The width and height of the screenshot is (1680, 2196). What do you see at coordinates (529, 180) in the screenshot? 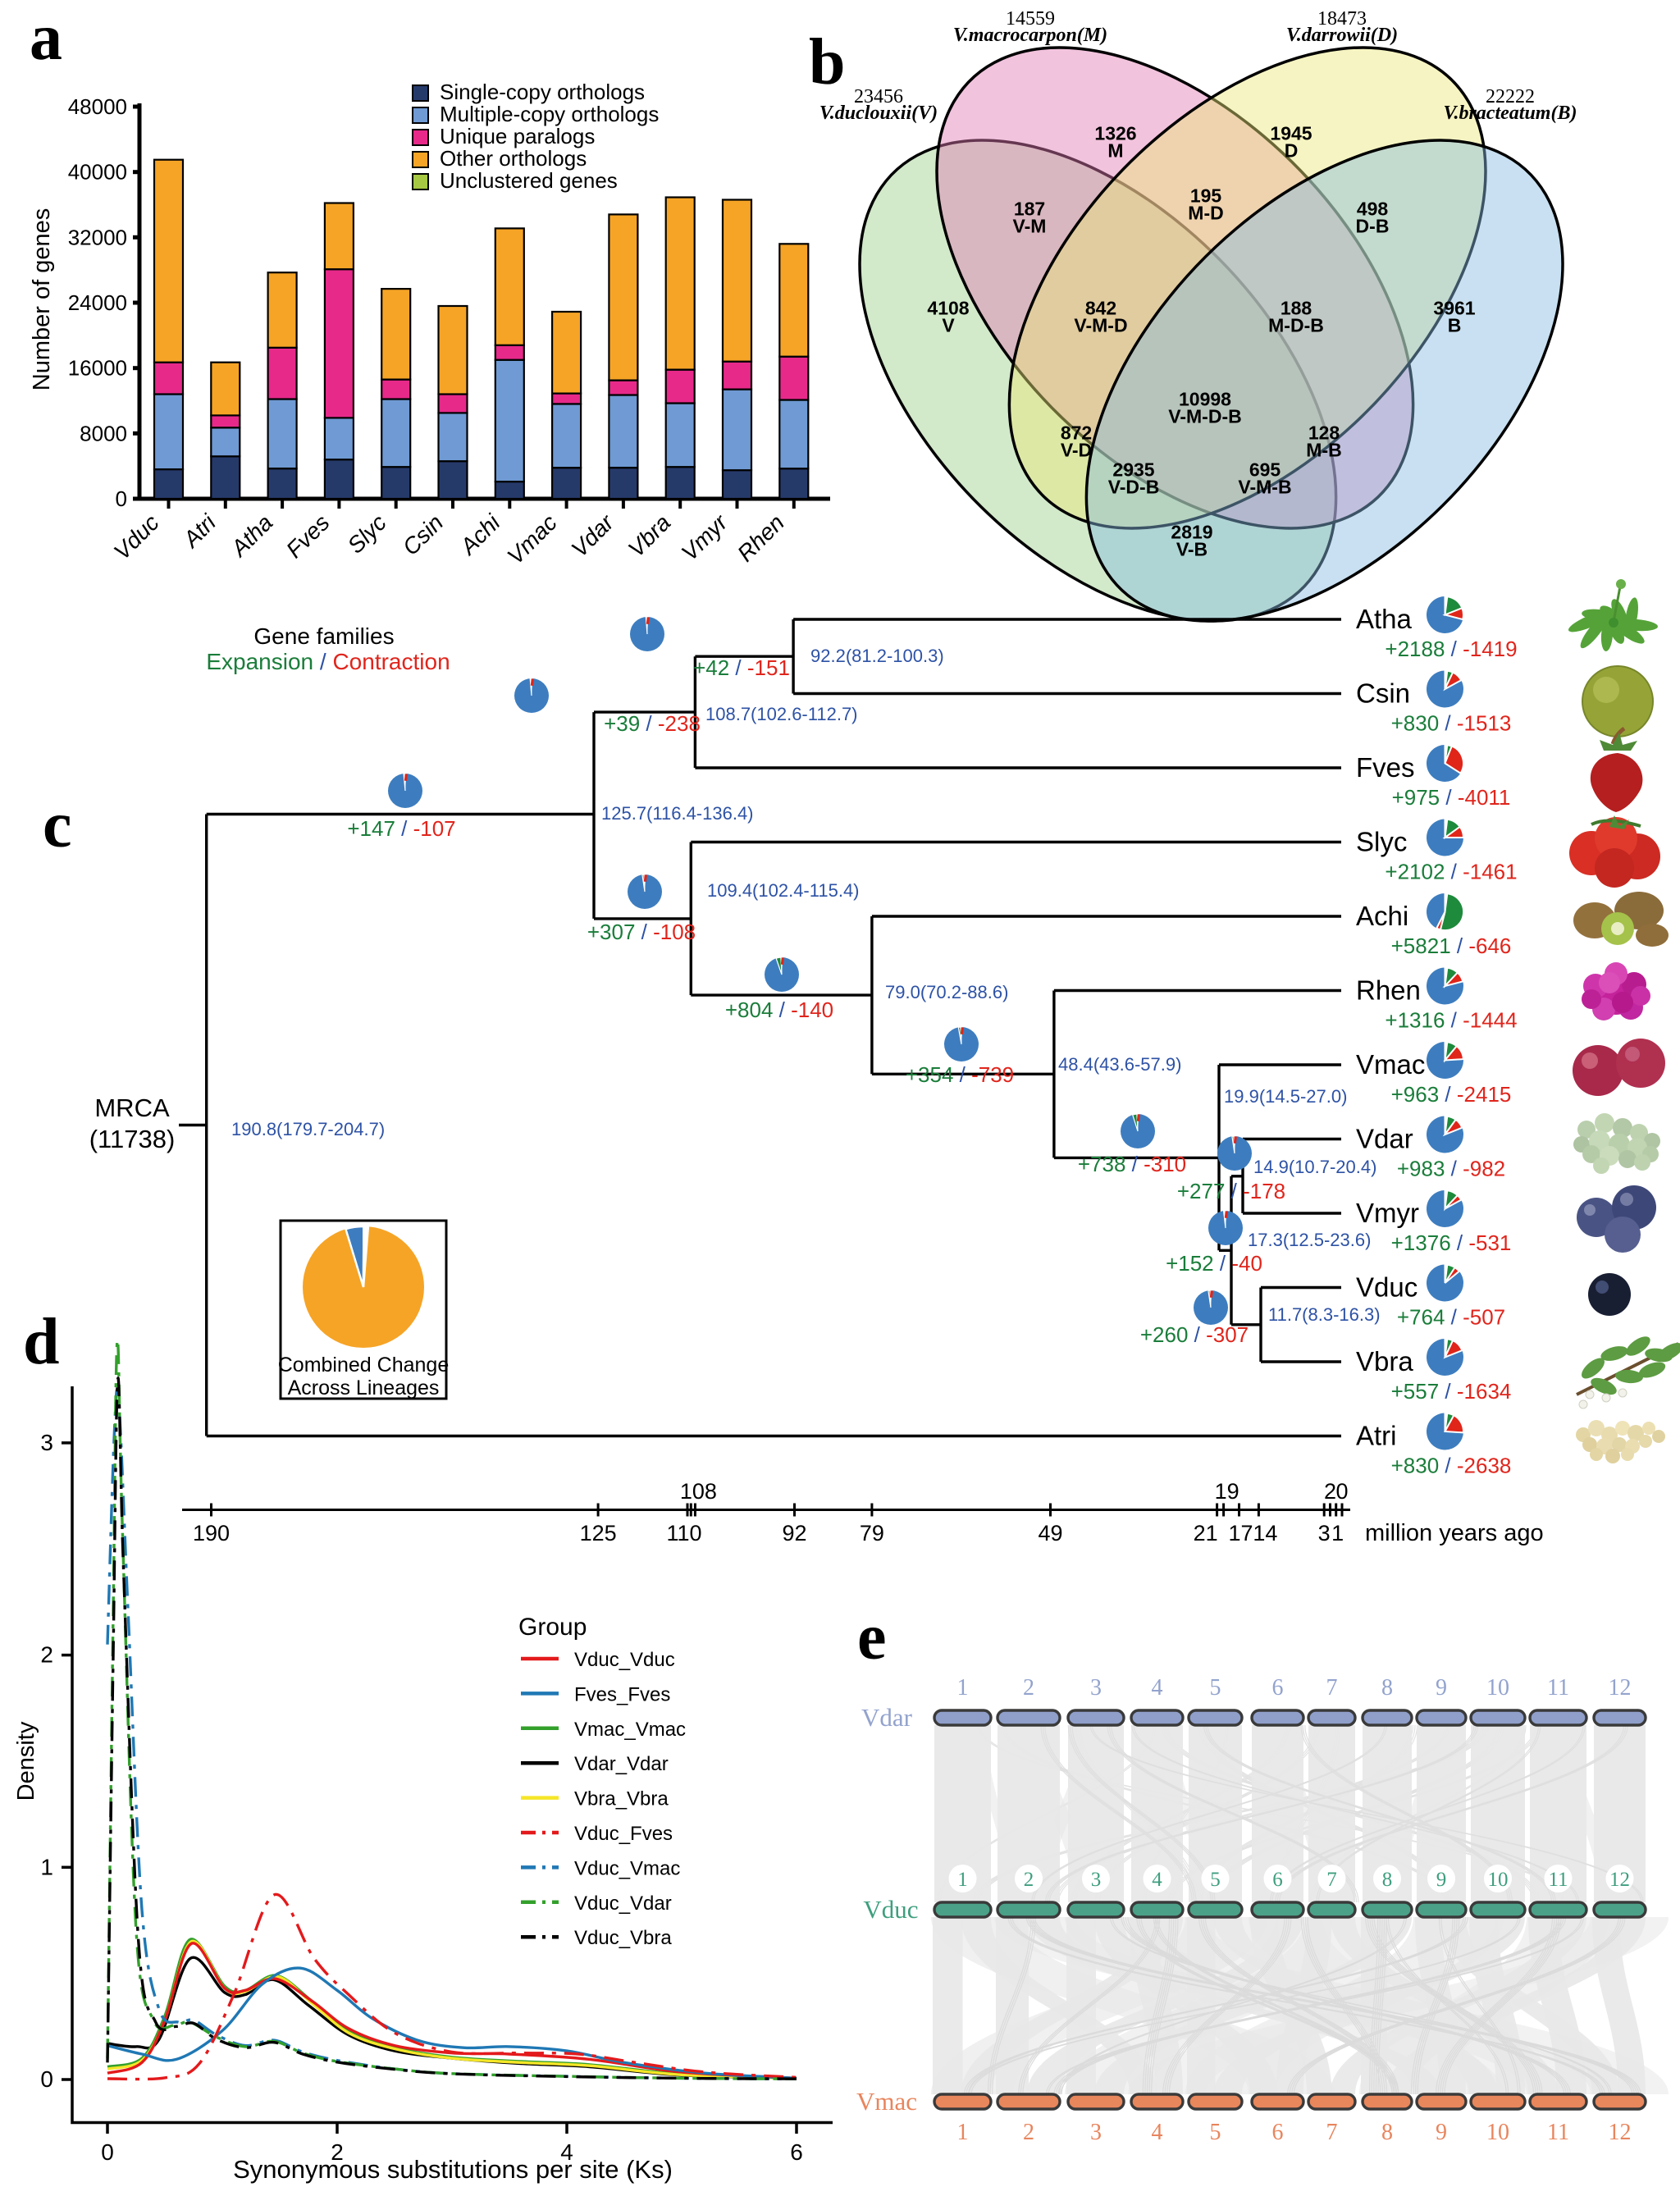
I see `svg-text: Unclustered genes` at bounding box center [529, 180].